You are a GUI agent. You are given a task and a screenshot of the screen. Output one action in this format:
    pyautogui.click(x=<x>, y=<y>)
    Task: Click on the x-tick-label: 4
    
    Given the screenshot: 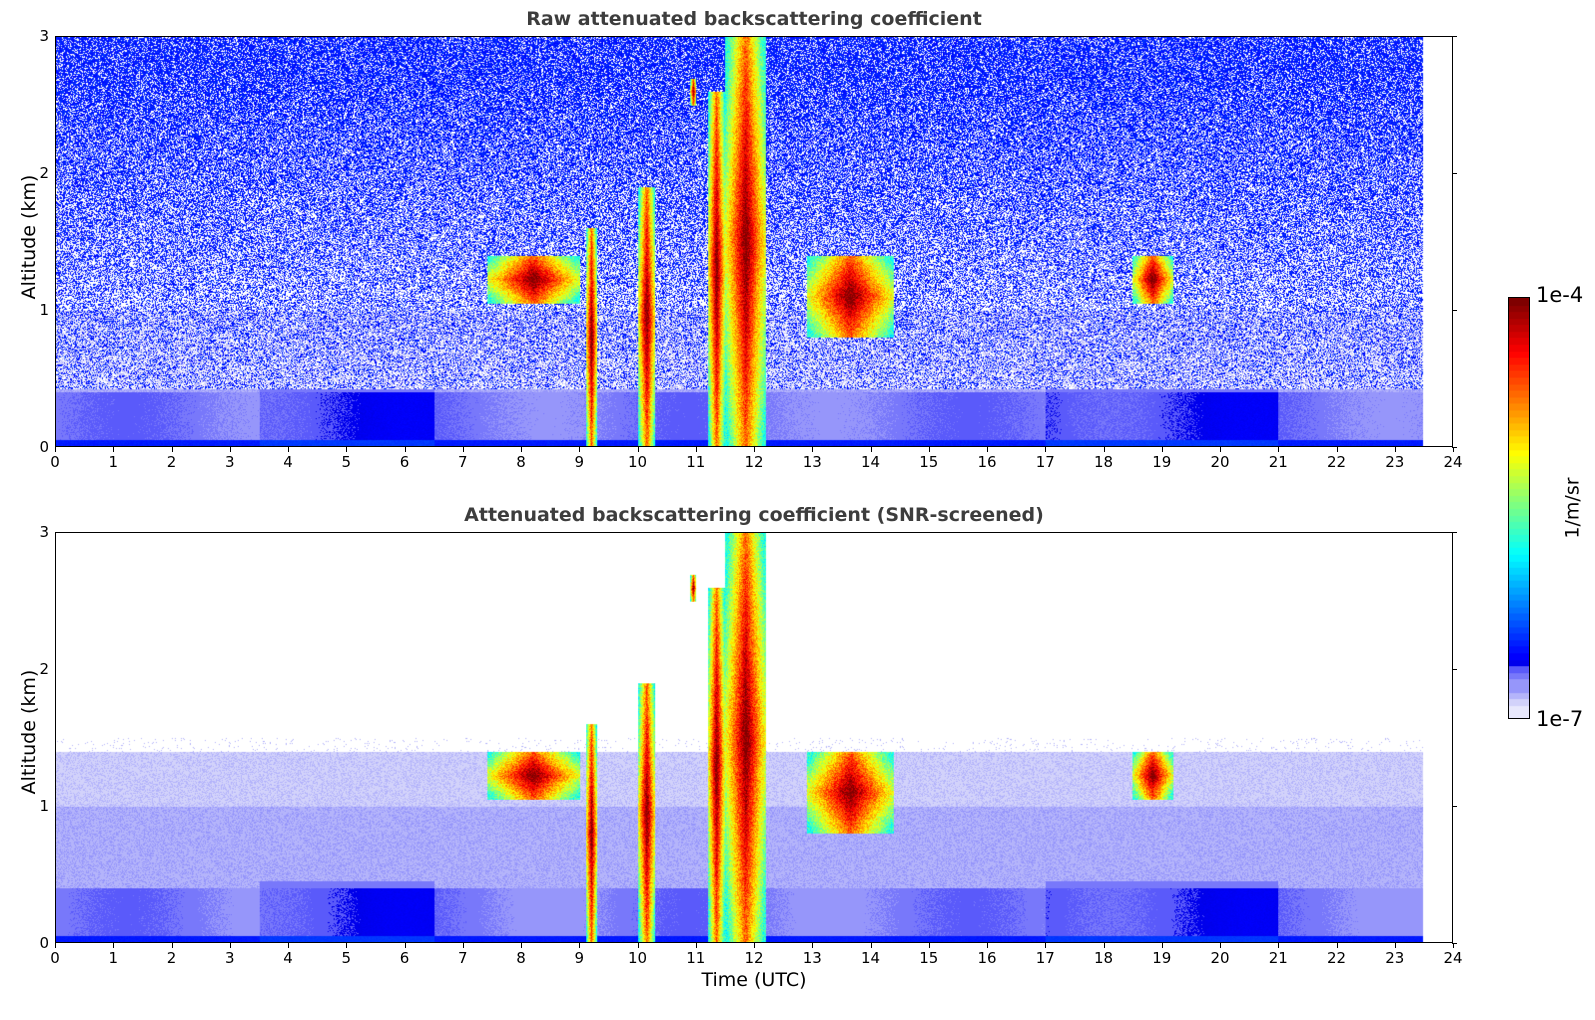 What is the action you would take?
    pyautogui.click(x=288, y=462)
    